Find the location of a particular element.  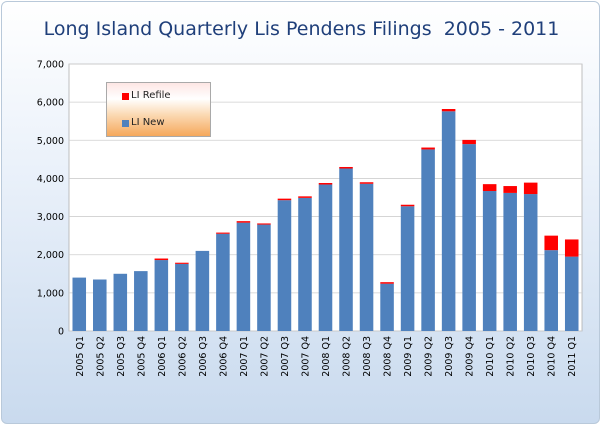

x-tick-label: 2007 Q3 is located at coordinates (285, 356).